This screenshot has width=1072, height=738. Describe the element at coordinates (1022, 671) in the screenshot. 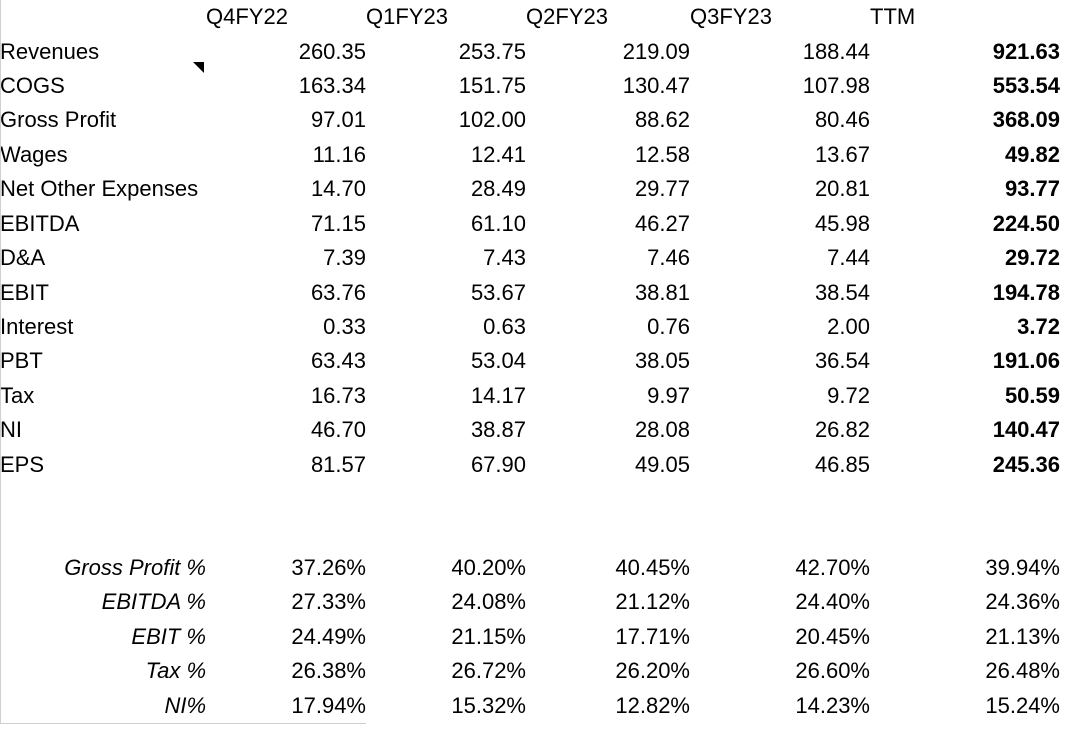

I see `ratio-value-cell: 26.48%` at that location.